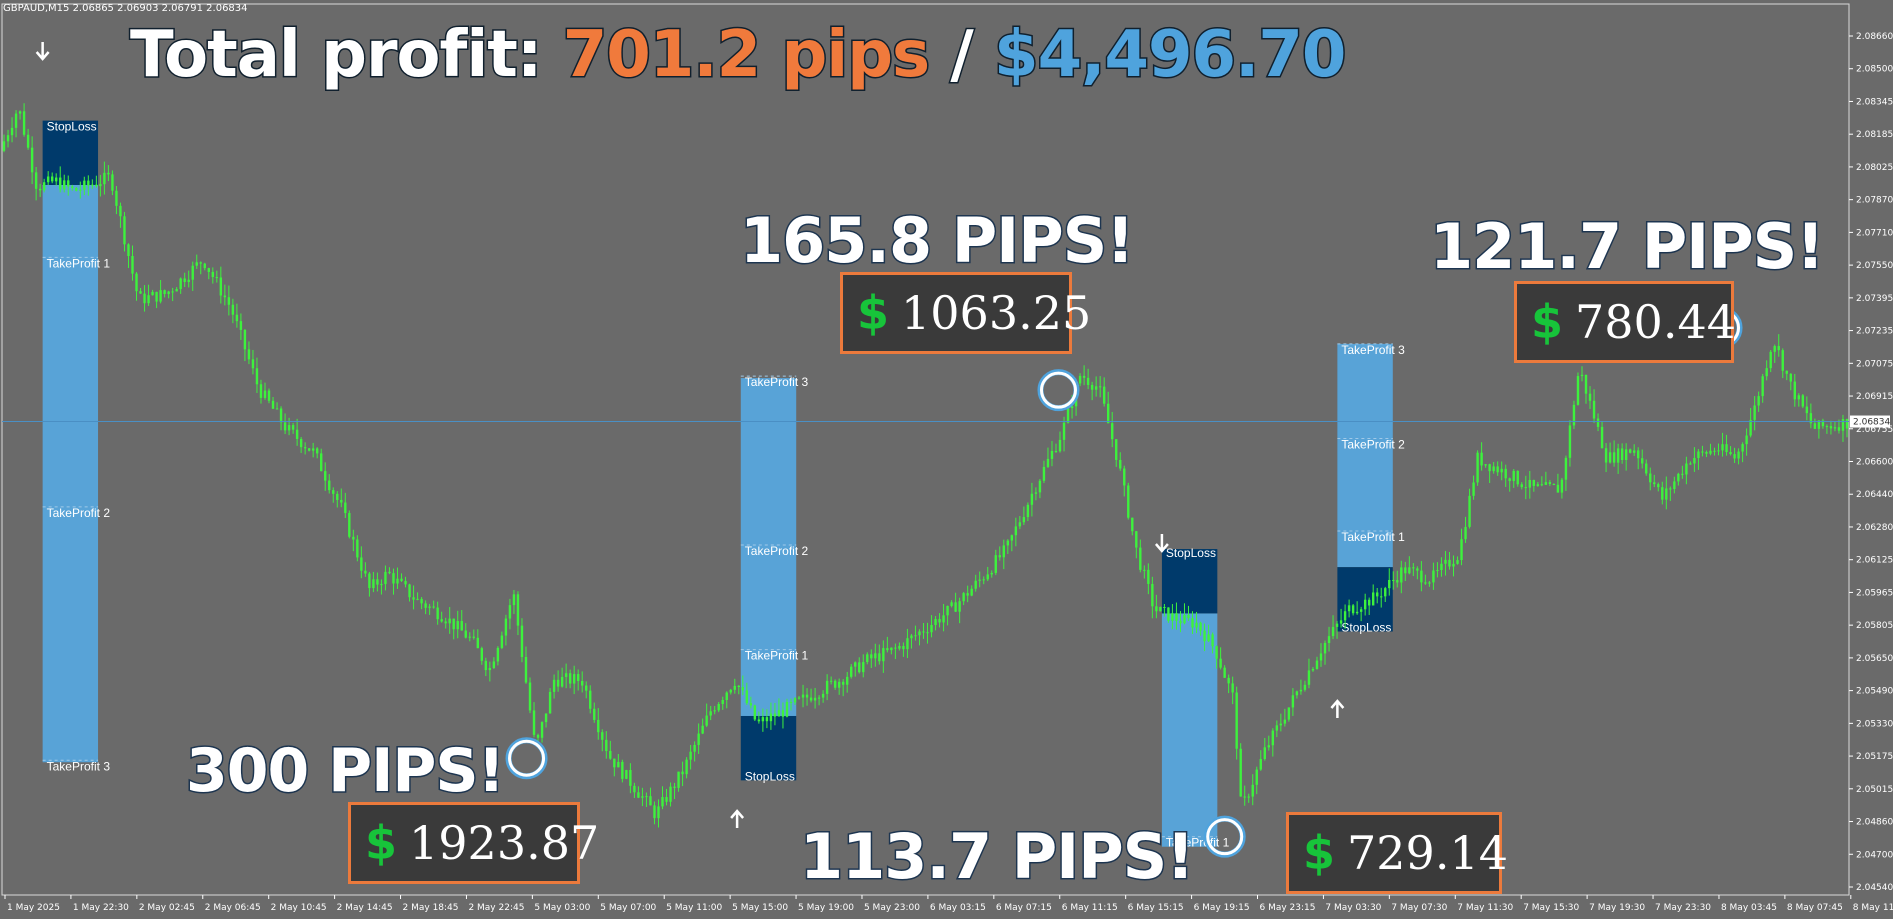 This screenshot has height=919, width=1893. What do you see at coordinates (996, 313) in the screenshot?
I see `callout-money-2: 1063.25` at bounding box center [996, 313].